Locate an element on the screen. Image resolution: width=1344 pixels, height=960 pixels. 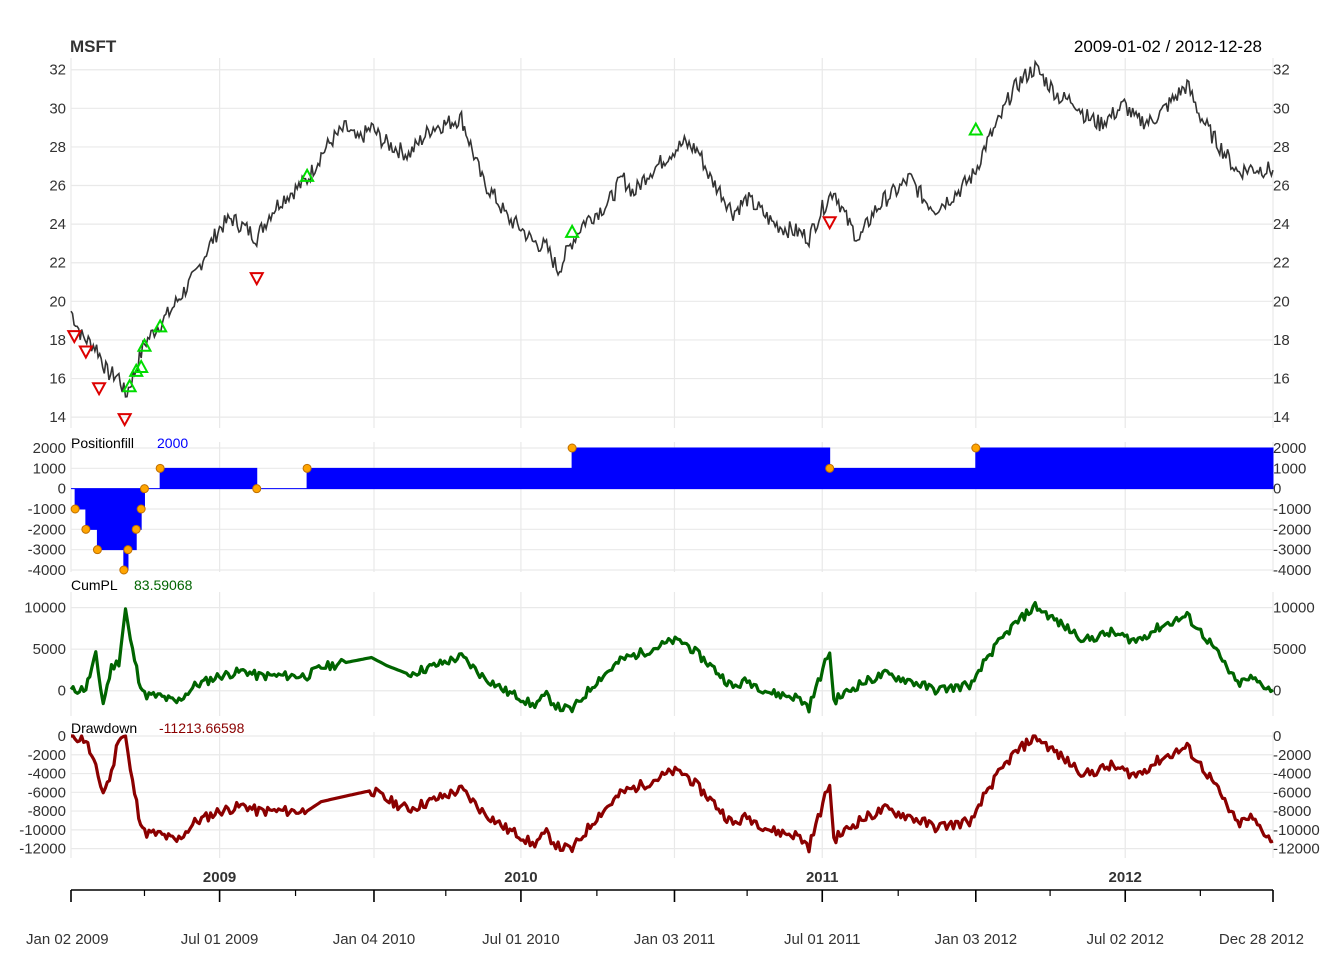
y-tick-label-left: -12000 is located at coordinates (42, 849).